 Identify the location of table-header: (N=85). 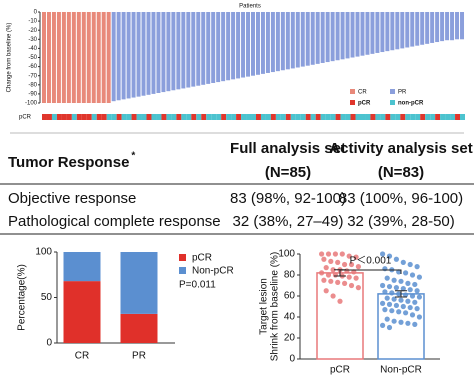
(288, 172).